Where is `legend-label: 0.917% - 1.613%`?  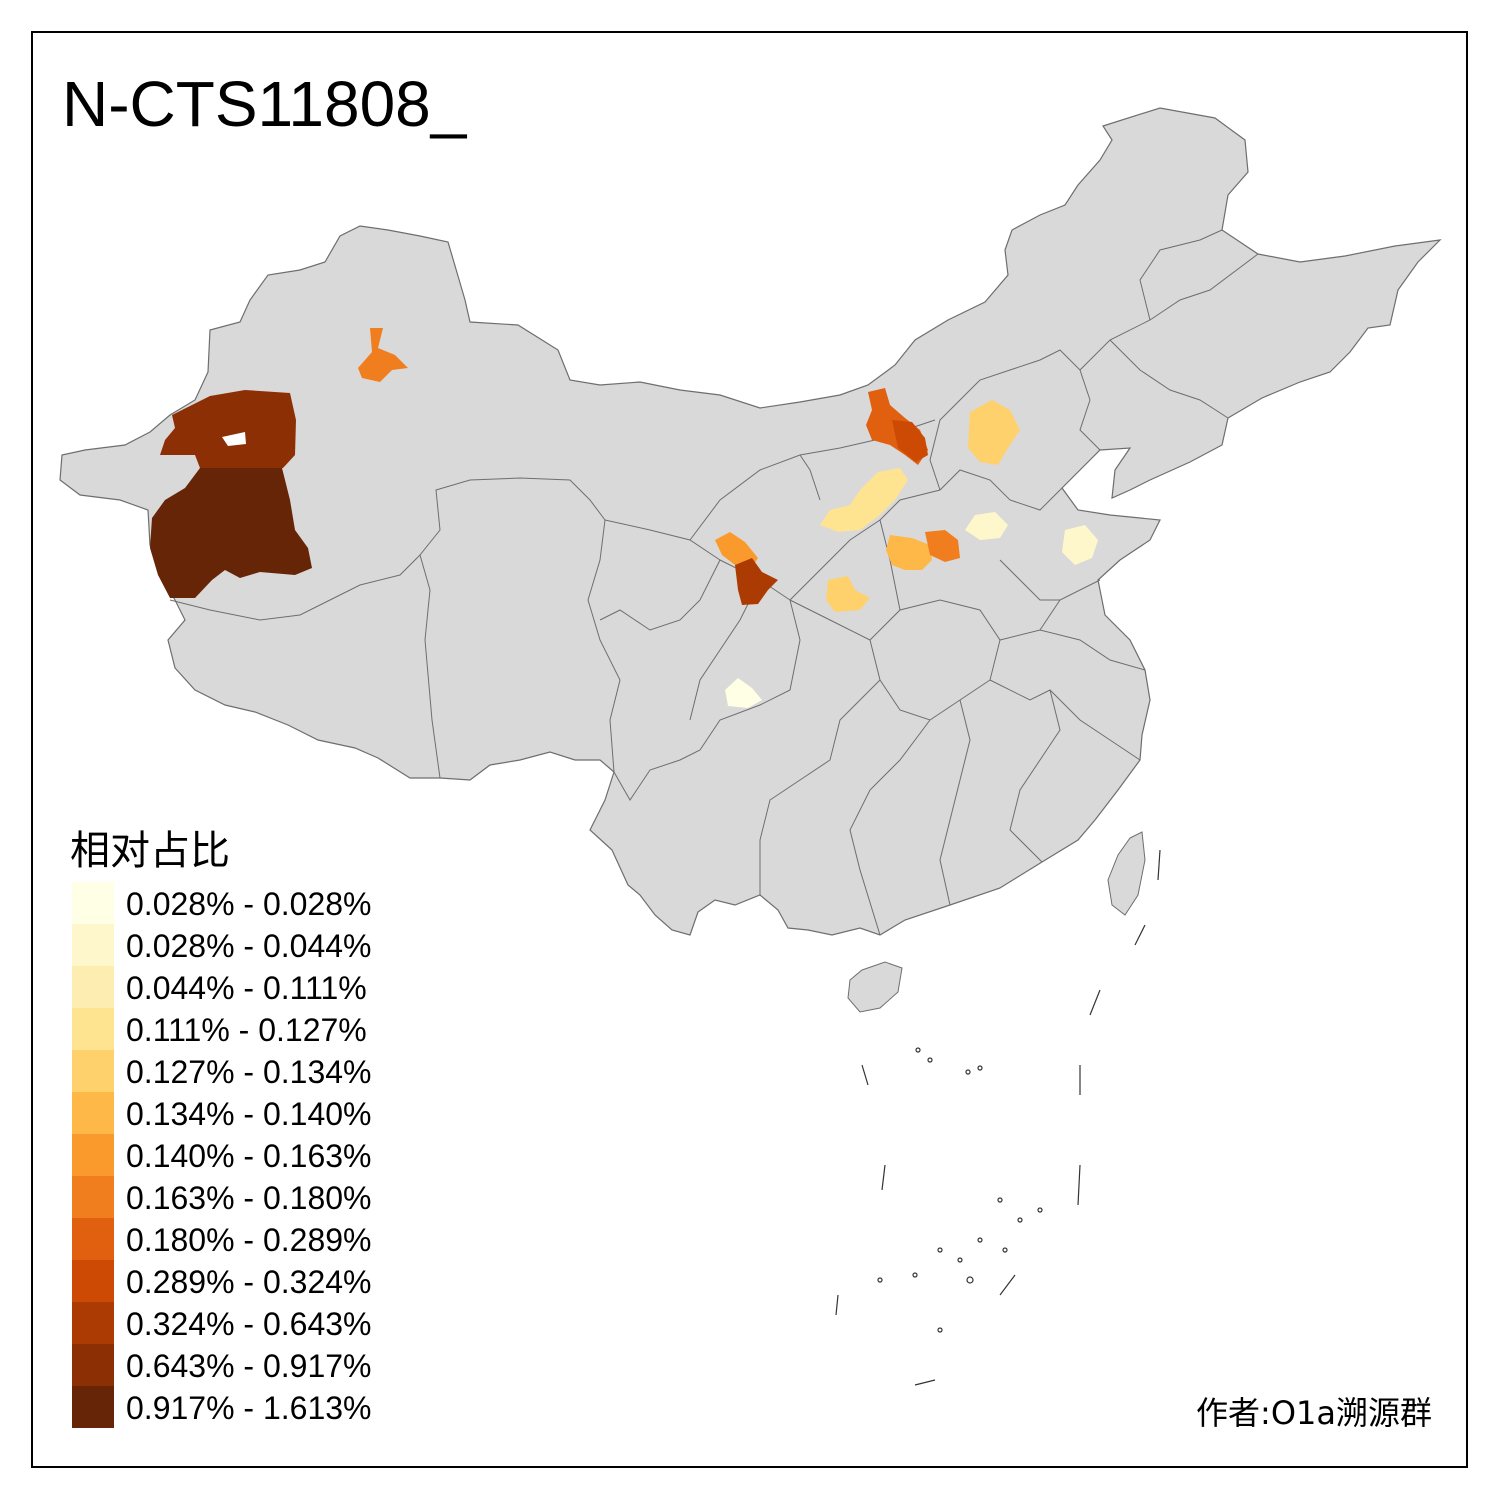
legend-label: 0.917% - 1.613% is located at coordinates (249, 1408).